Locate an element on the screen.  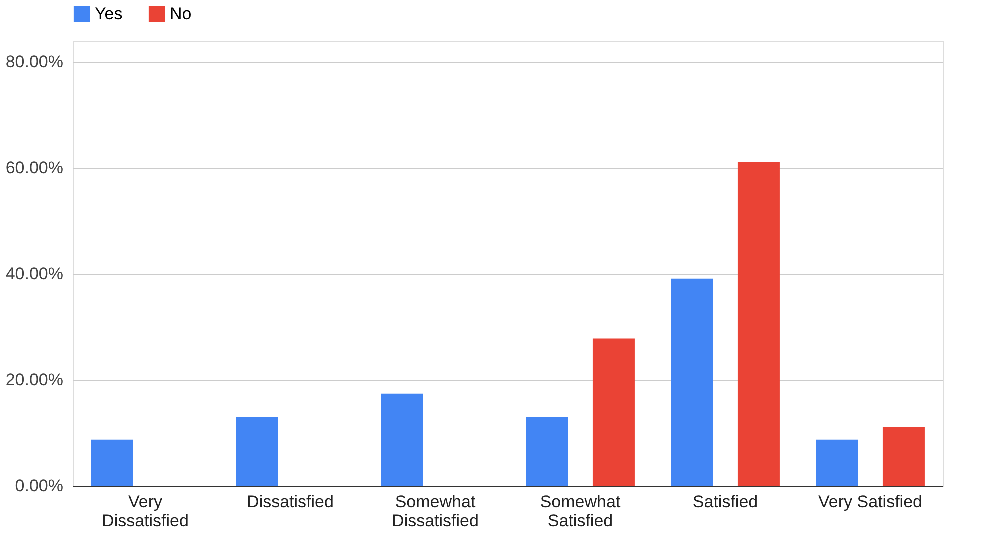
y-tick-label: 0.00% is located at coordinates (39, 486).